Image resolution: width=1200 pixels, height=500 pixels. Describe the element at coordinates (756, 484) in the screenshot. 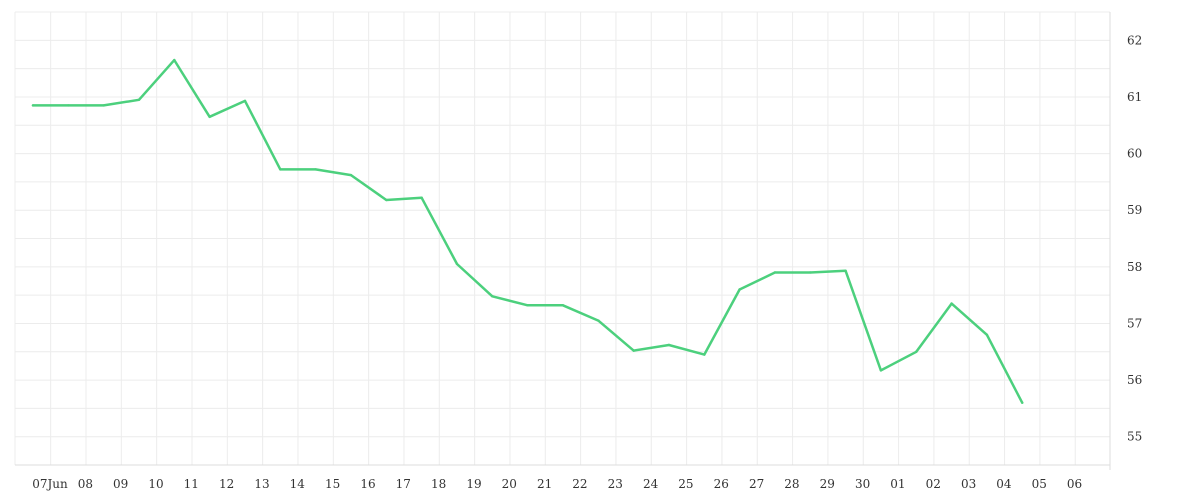

I see `x-tick-label: 27` at that location.